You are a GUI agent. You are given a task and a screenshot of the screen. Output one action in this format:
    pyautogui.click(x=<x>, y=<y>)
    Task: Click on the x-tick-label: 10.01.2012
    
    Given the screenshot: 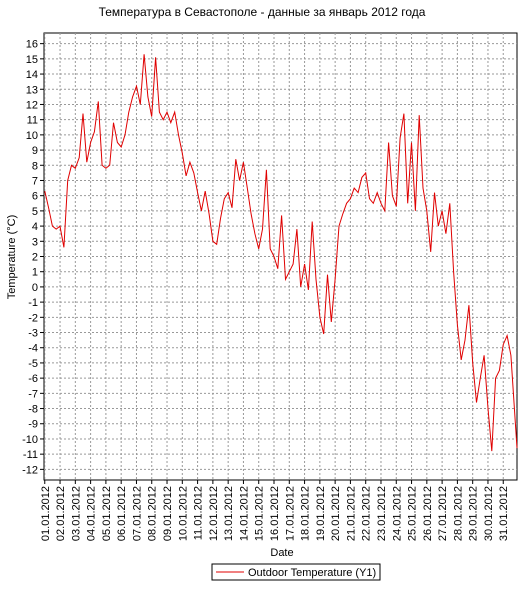 What is the action you would take?
    pyautogui.click(x=183, y=513)
    